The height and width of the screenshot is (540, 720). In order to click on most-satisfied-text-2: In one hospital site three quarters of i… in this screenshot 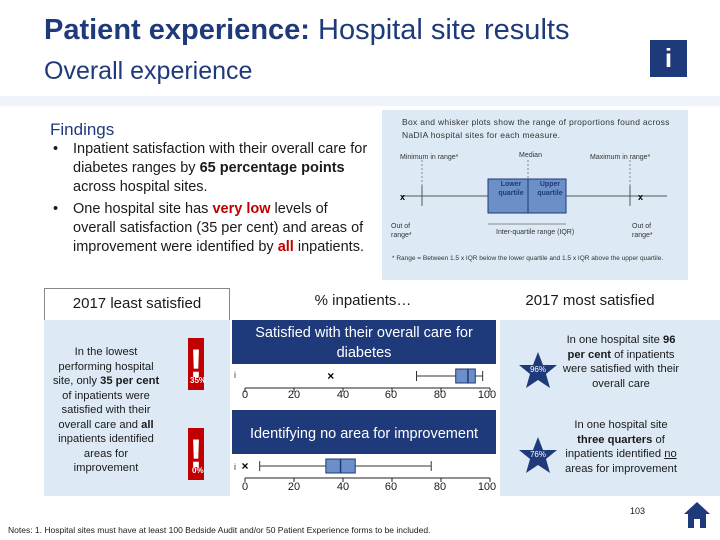, I will do `click(621, 447)`.